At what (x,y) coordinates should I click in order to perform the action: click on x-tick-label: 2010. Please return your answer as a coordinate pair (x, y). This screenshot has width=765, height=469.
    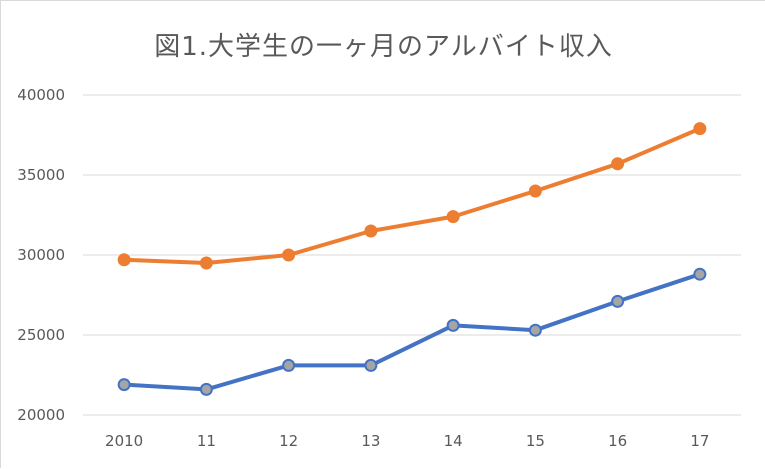
    Looking at the image, I should click on (124, 441).